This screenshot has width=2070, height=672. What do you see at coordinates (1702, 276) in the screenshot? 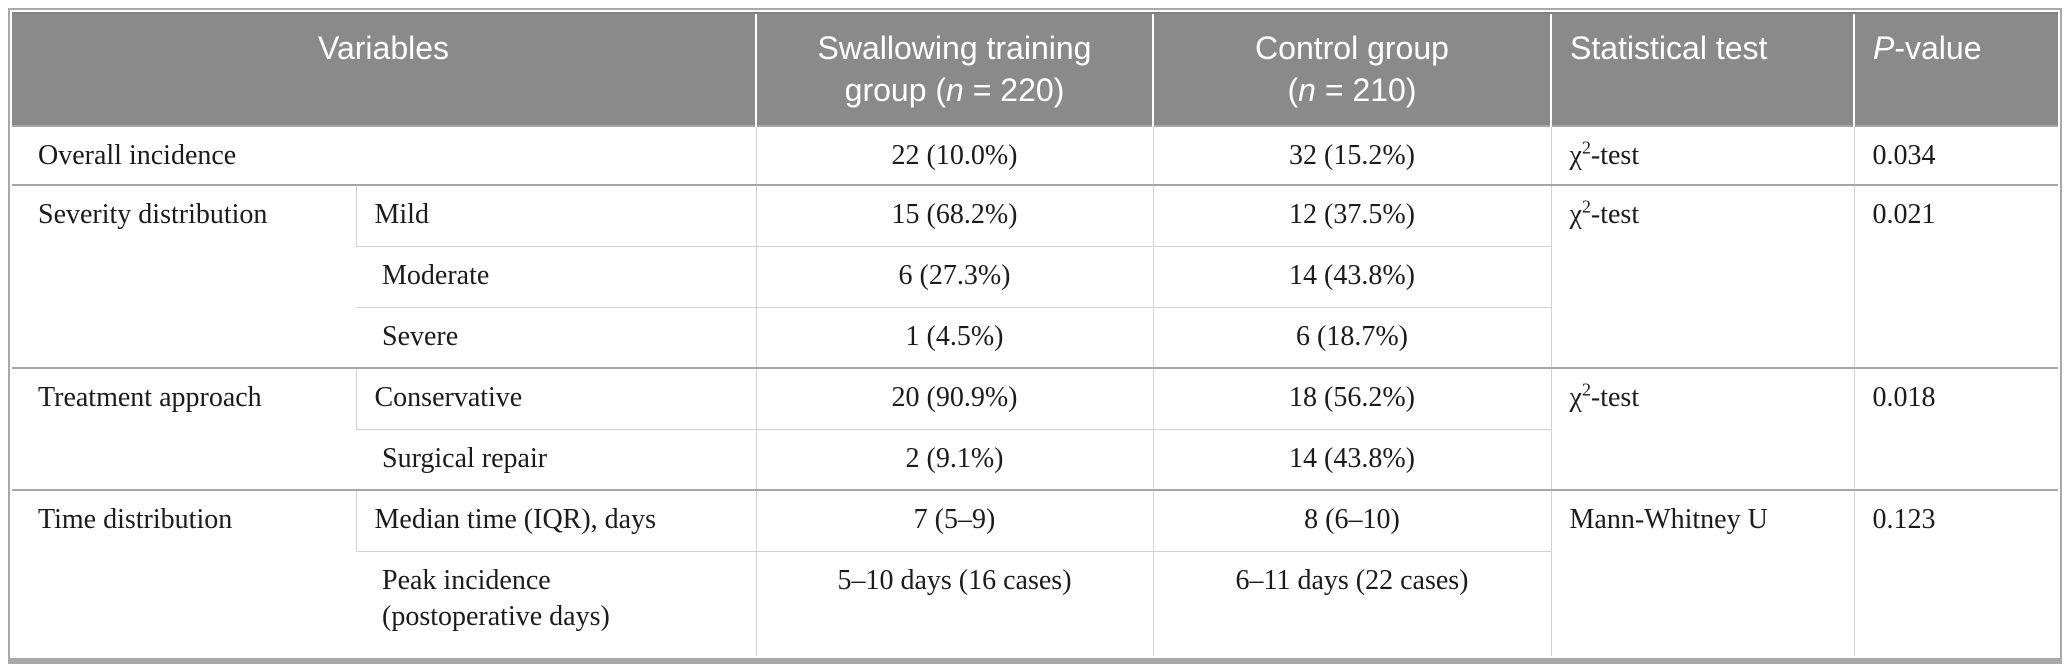
I see `severity-test-cell: χ2-test` at bounding box center [1702, 276].